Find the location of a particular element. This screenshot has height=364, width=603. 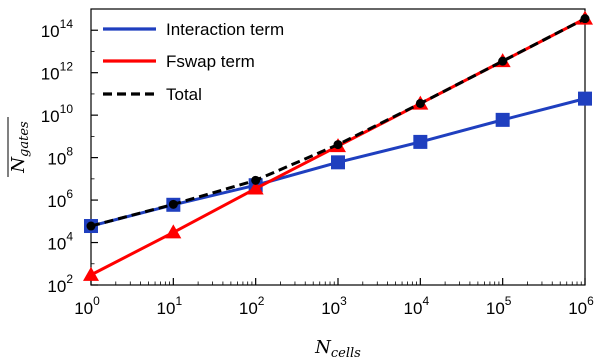

y-axis-title: Ngates is located at coordinates (20, 147).